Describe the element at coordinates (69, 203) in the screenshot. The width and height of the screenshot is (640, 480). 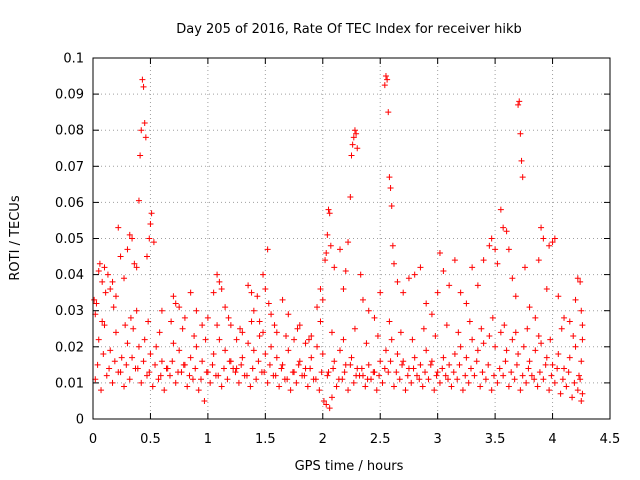
I see `y-tick-label: 0.06` at that location.